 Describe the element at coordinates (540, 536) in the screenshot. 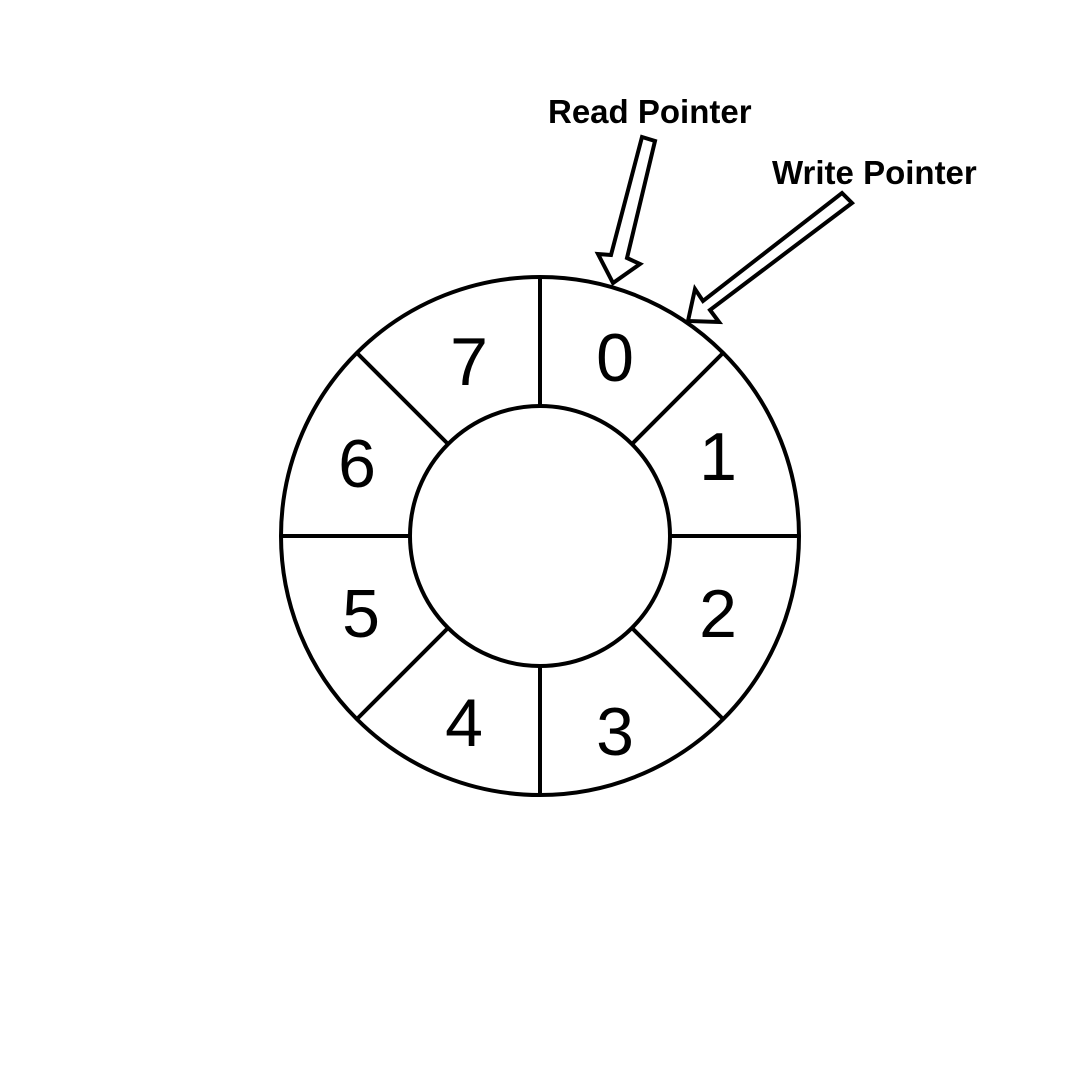

I see `inner-ring` at that location.